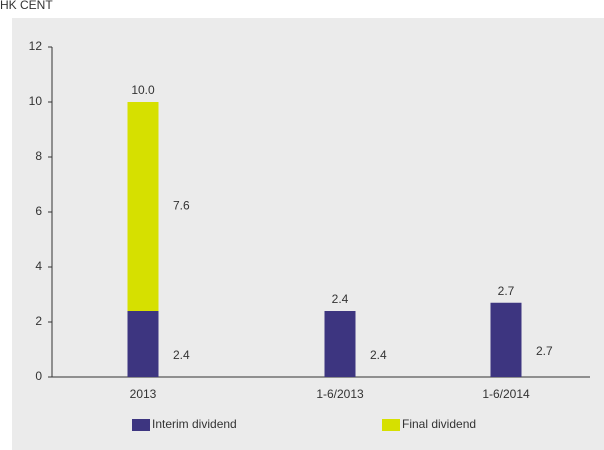  Describe the element at coordinates (36, 46) in the screenshot. I see `y-tick-label: 12` at that location.